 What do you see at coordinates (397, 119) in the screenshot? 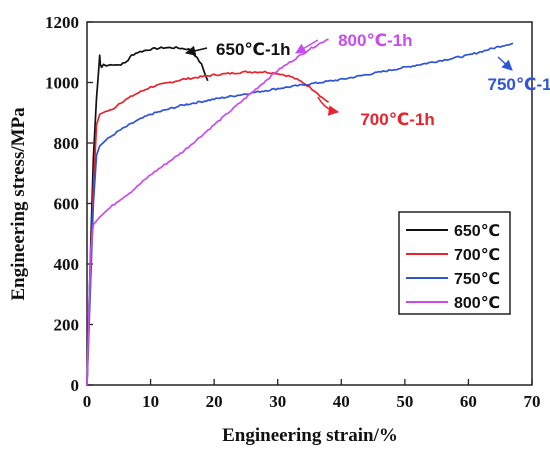
I see `annotation-label: 700℃-1h` at bounding box center [397, 119].